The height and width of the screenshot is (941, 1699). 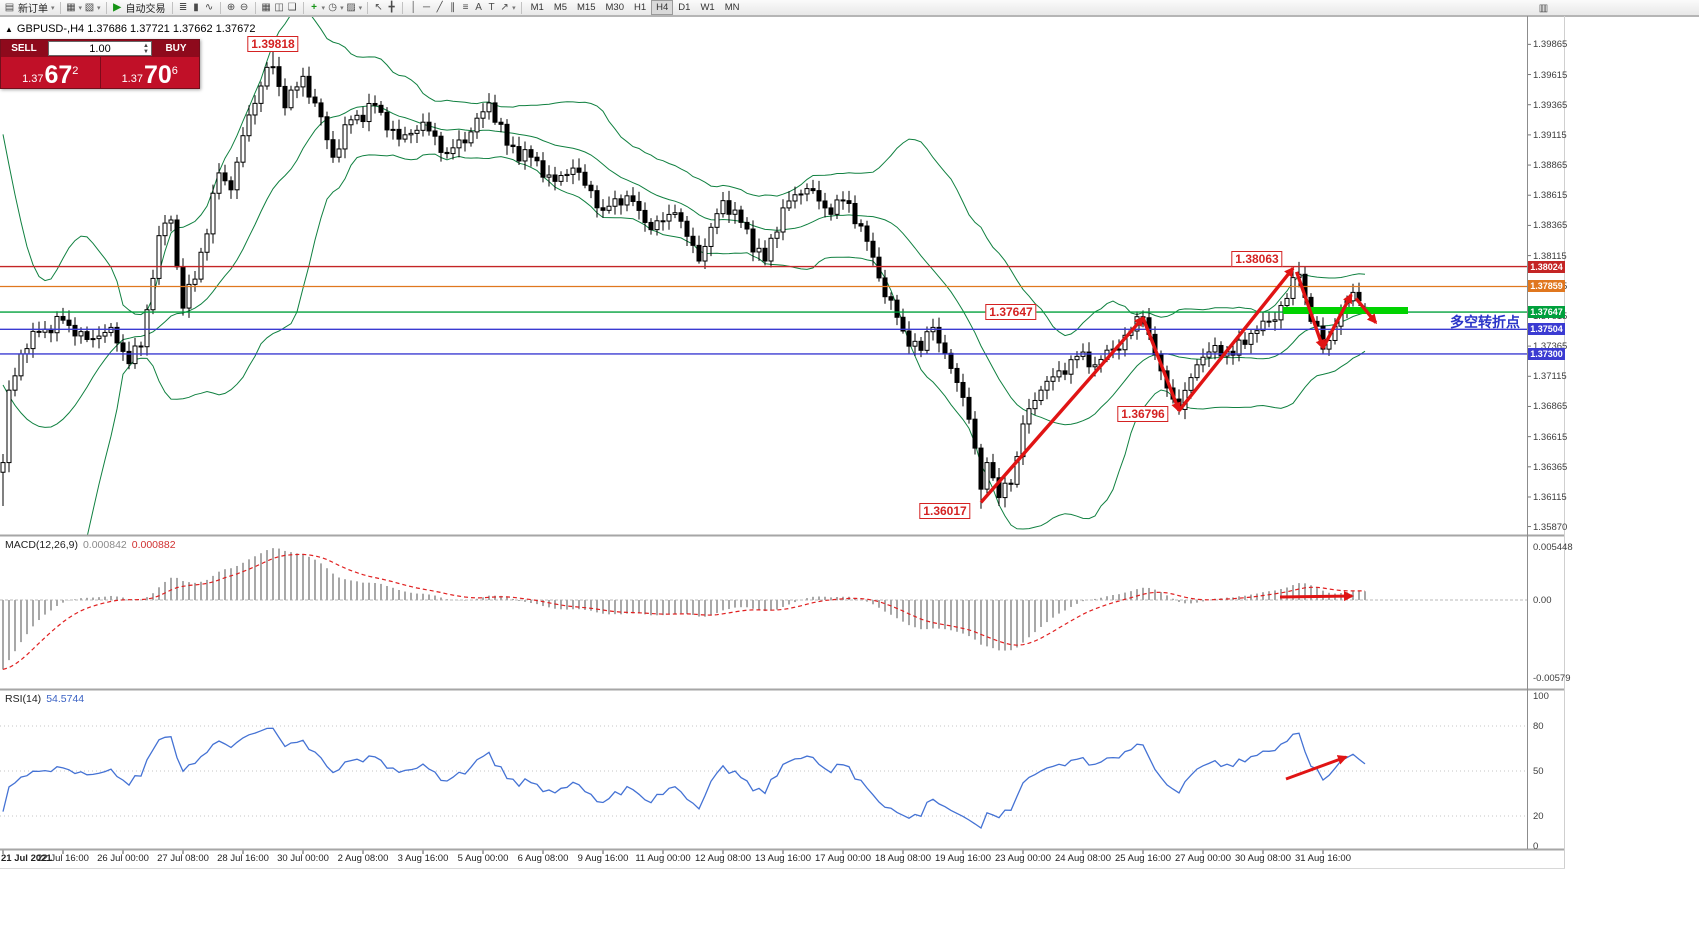 I want to click on time-axis-label: 23 Aug 00:00, so click(x=1023, y=858).